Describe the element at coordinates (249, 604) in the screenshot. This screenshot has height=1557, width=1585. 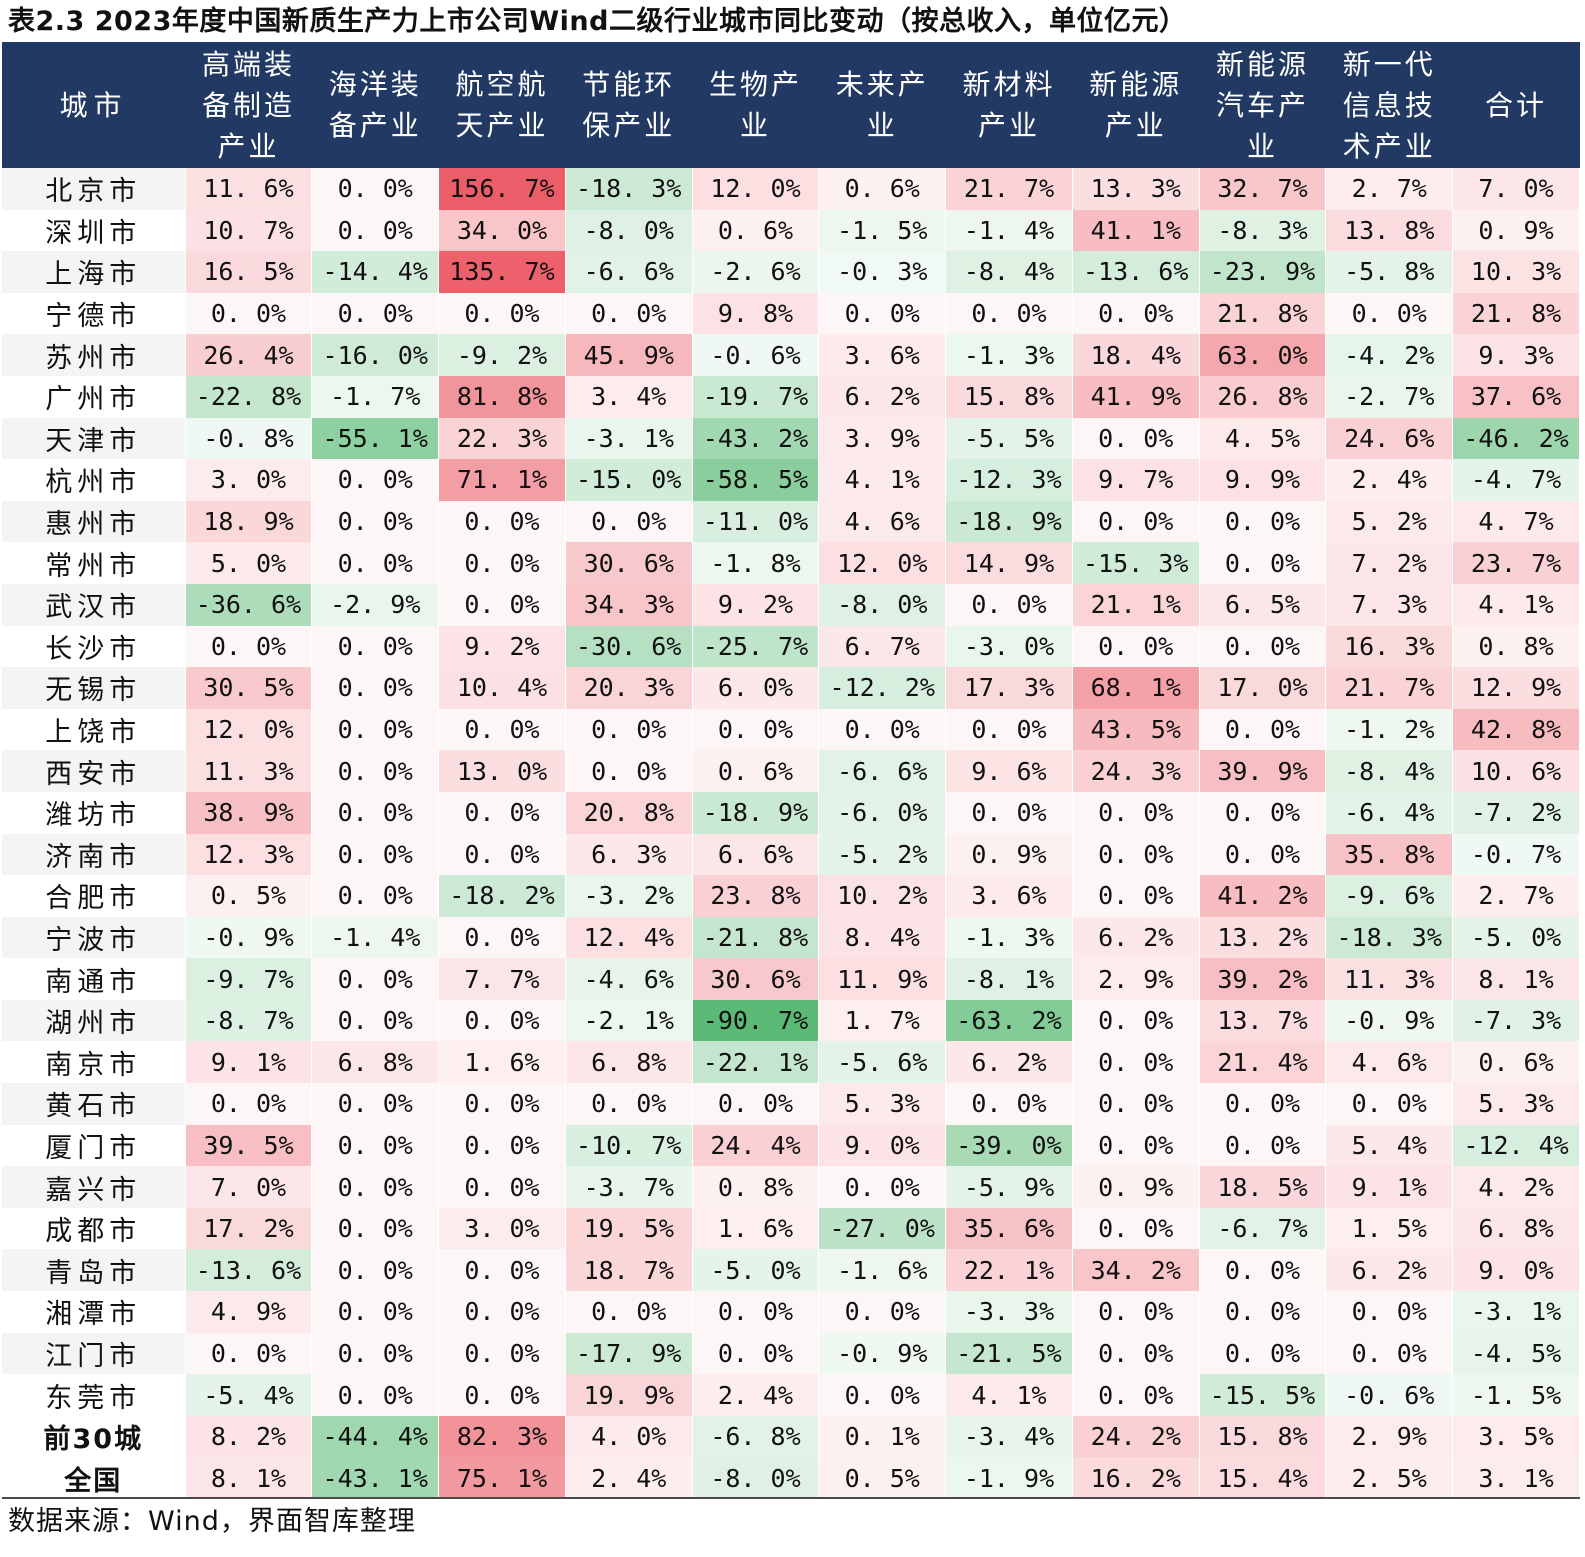
I see `value-cell: -36. 6%` at that location.